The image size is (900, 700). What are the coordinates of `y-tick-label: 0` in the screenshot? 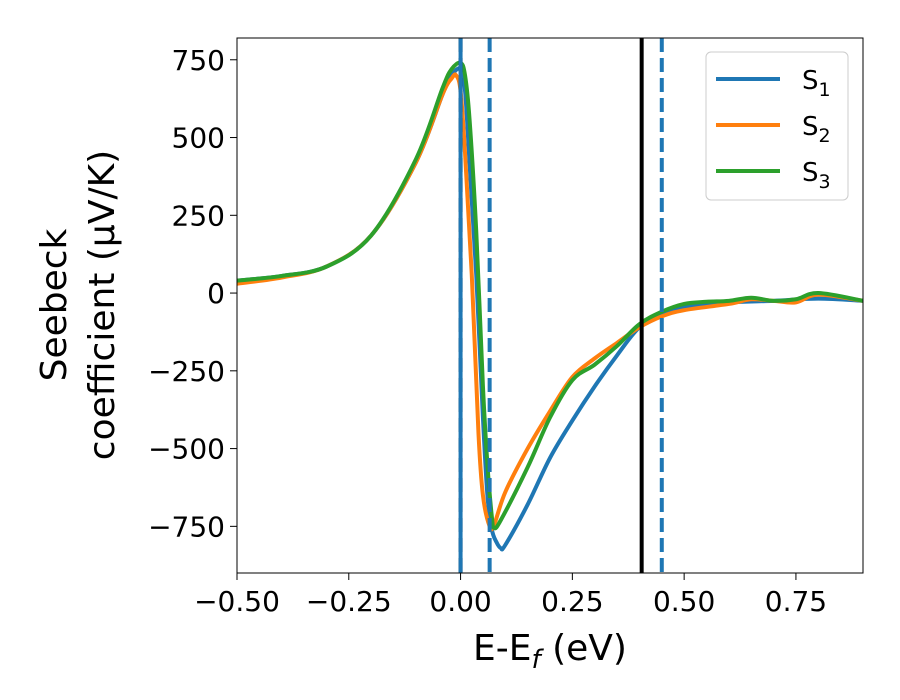 It's located at (216, 293).